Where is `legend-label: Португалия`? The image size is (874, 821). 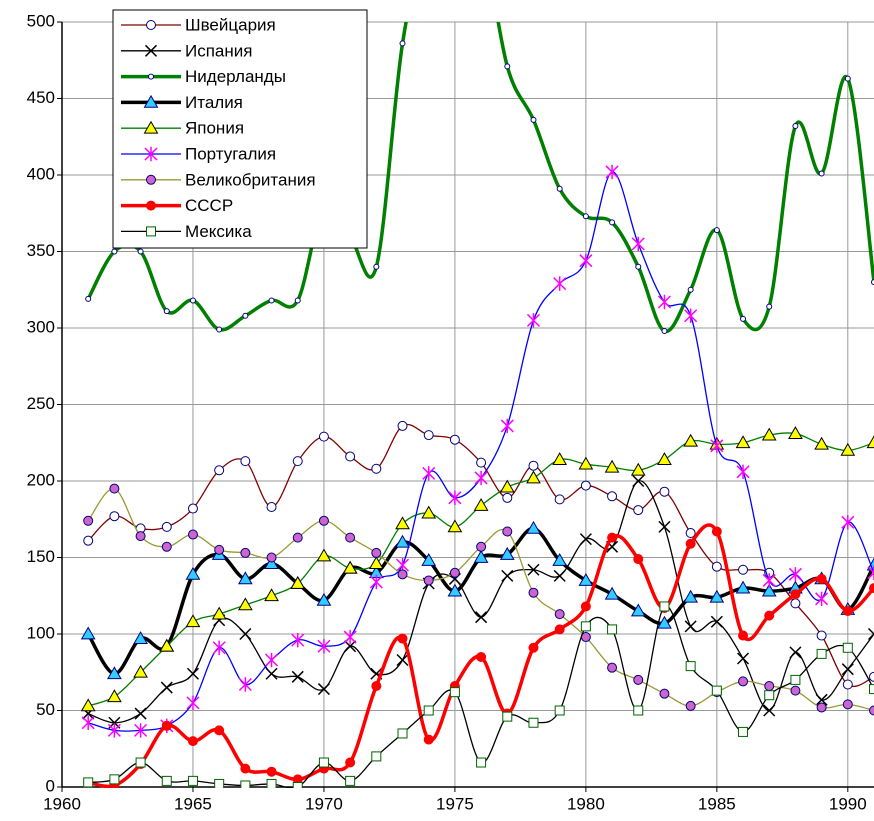
legend-label: Португалия is located at coordinates (230, 153).